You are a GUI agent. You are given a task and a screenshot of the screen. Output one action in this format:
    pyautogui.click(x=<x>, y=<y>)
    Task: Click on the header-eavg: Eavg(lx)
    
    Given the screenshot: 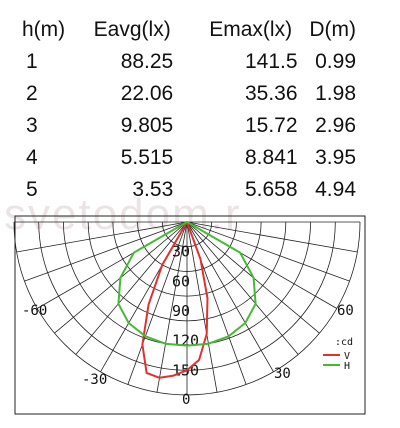 What is the action you would take?
    pyautogui.click(x=132, y=29)
    